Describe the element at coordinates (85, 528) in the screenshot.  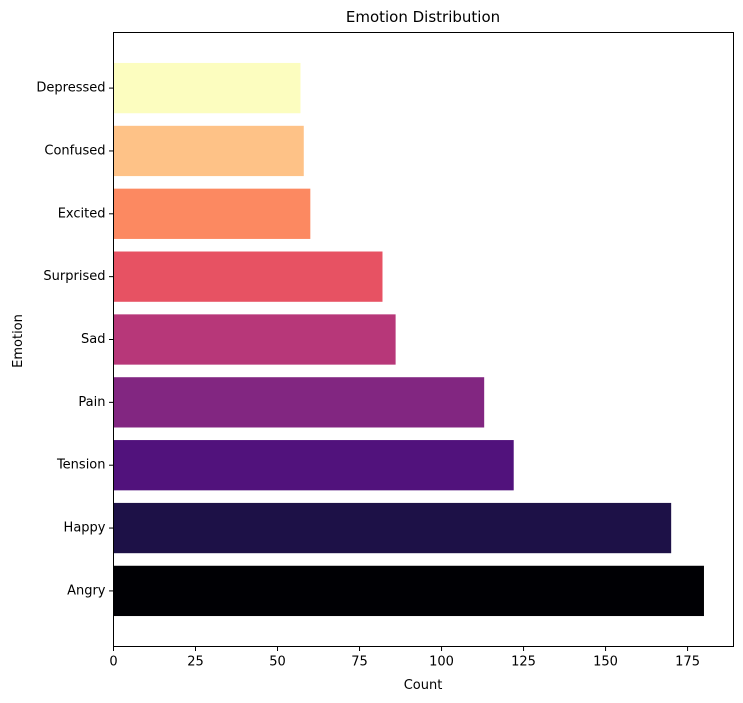
I see `y-tick-label: Happy` at that location.